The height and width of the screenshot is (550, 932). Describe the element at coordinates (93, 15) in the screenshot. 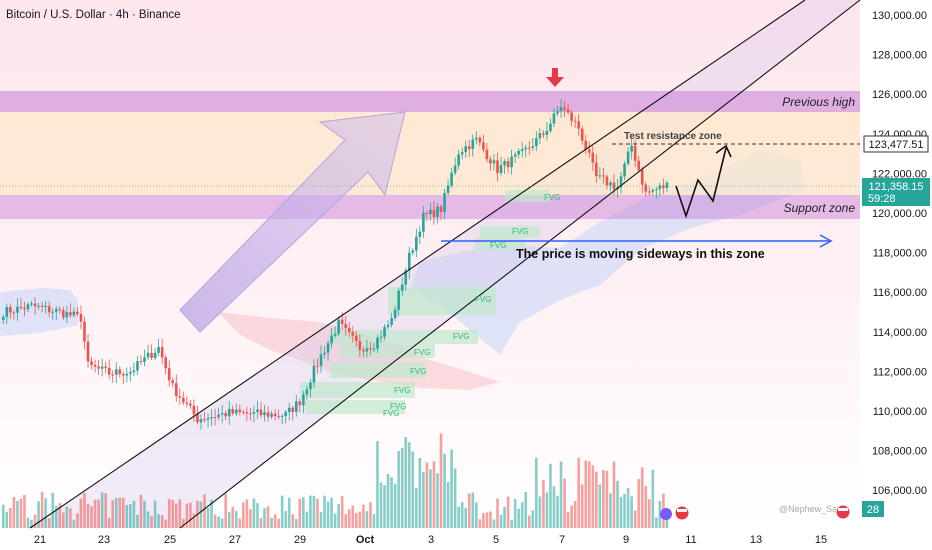

I see `chart-title: Bitcoin / U.S. Dollar · 4h · Binance` at that location.